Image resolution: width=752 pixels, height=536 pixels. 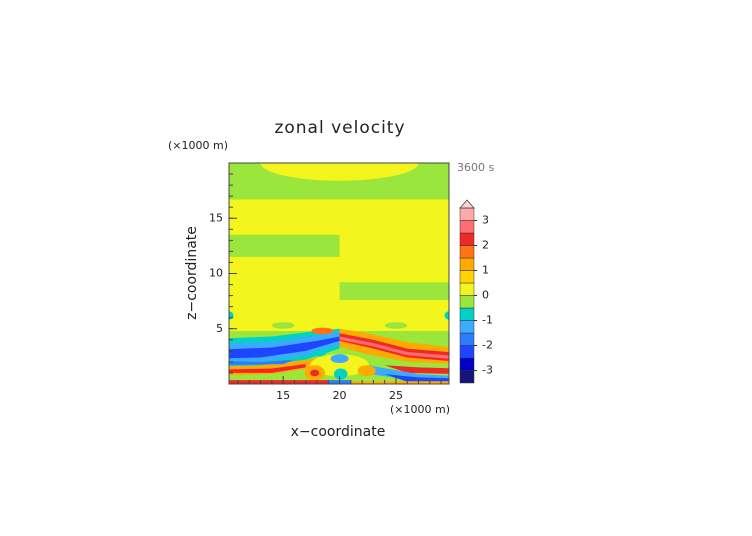 What do you see at coordinates (198, 145) in the screenshot?
I see `y-unit: (×1000 m)` at bounding box center [198, 145].